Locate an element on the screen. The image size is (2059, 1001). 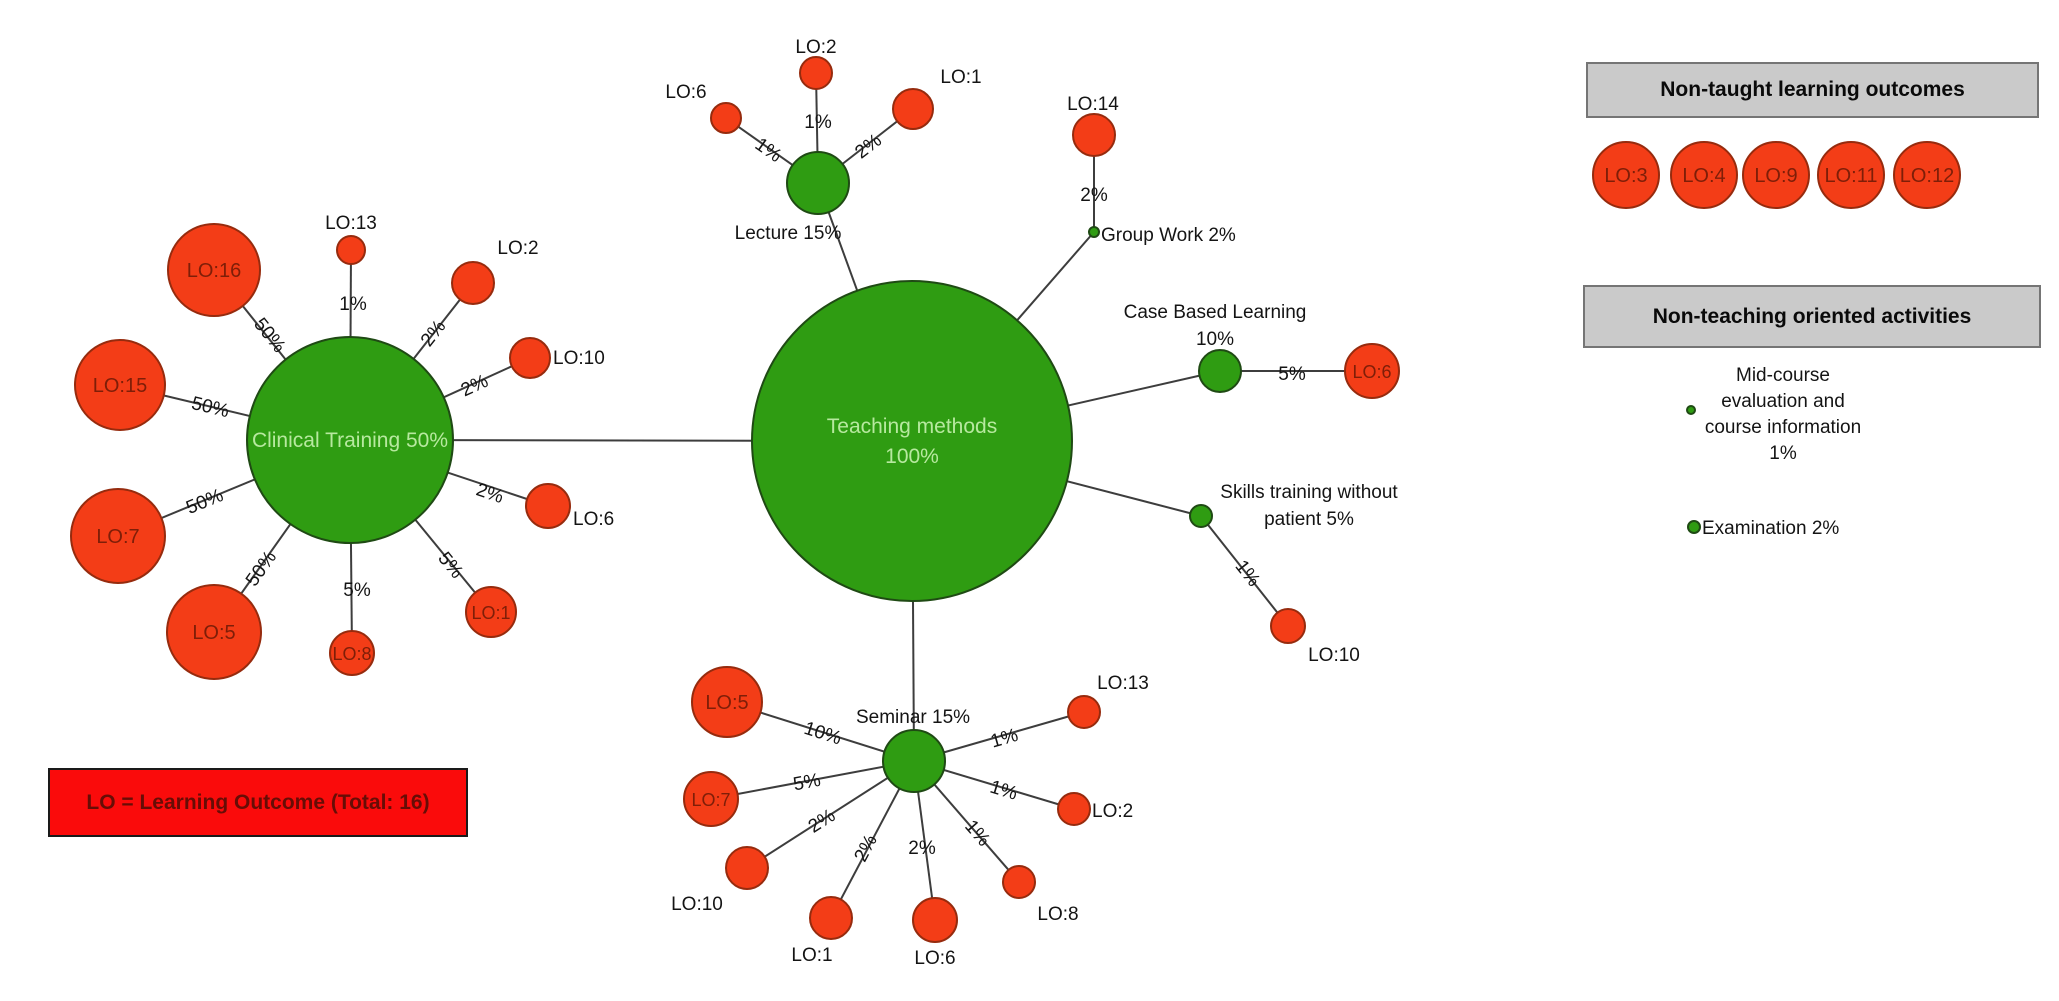
node-label-cb6: LO:6 is located at coordinates (1371, 372).